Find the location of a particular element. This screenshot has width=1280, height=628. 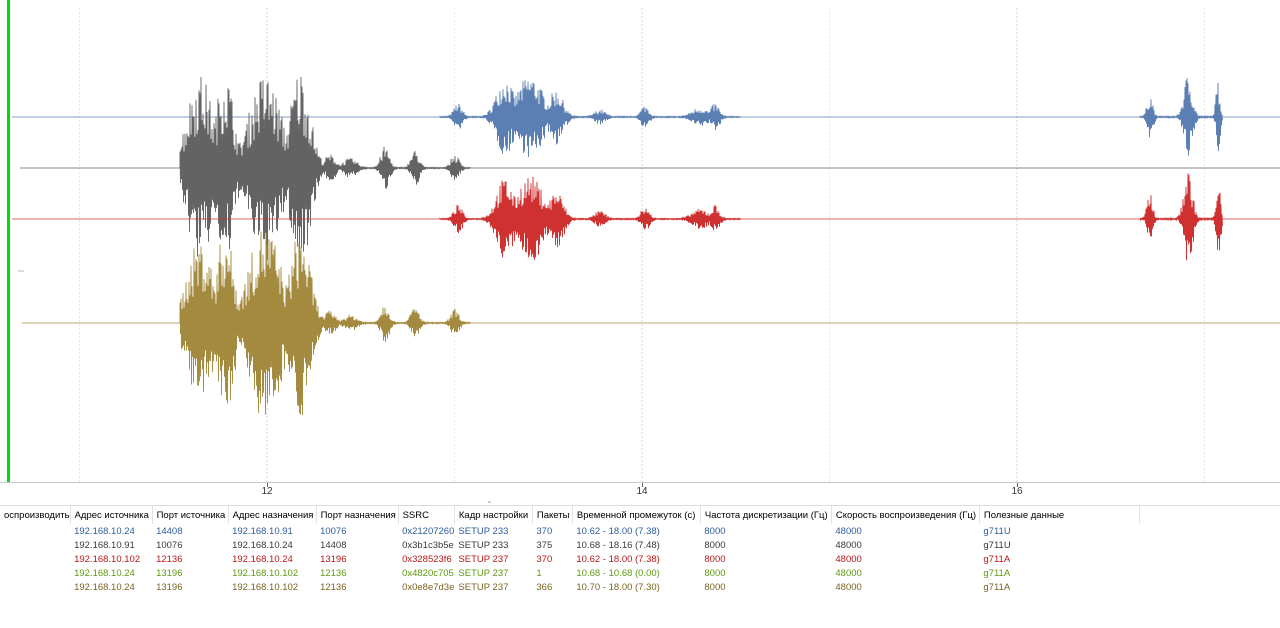

time-axis: 12 14 16 is located at coordinates (640, 493).